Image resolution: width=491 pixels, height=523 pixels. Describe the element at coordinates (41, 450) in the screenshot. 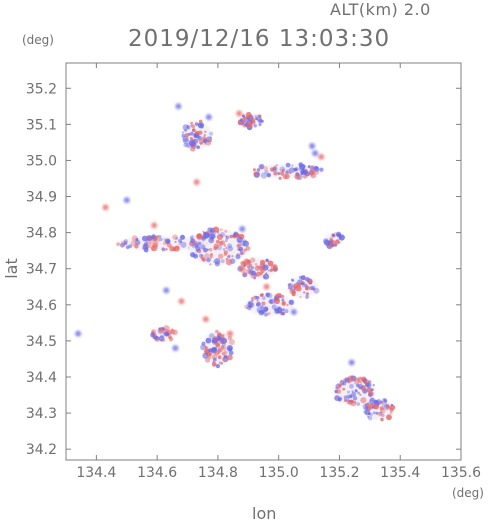

I see `y-tick-label: 34.2` at that location.